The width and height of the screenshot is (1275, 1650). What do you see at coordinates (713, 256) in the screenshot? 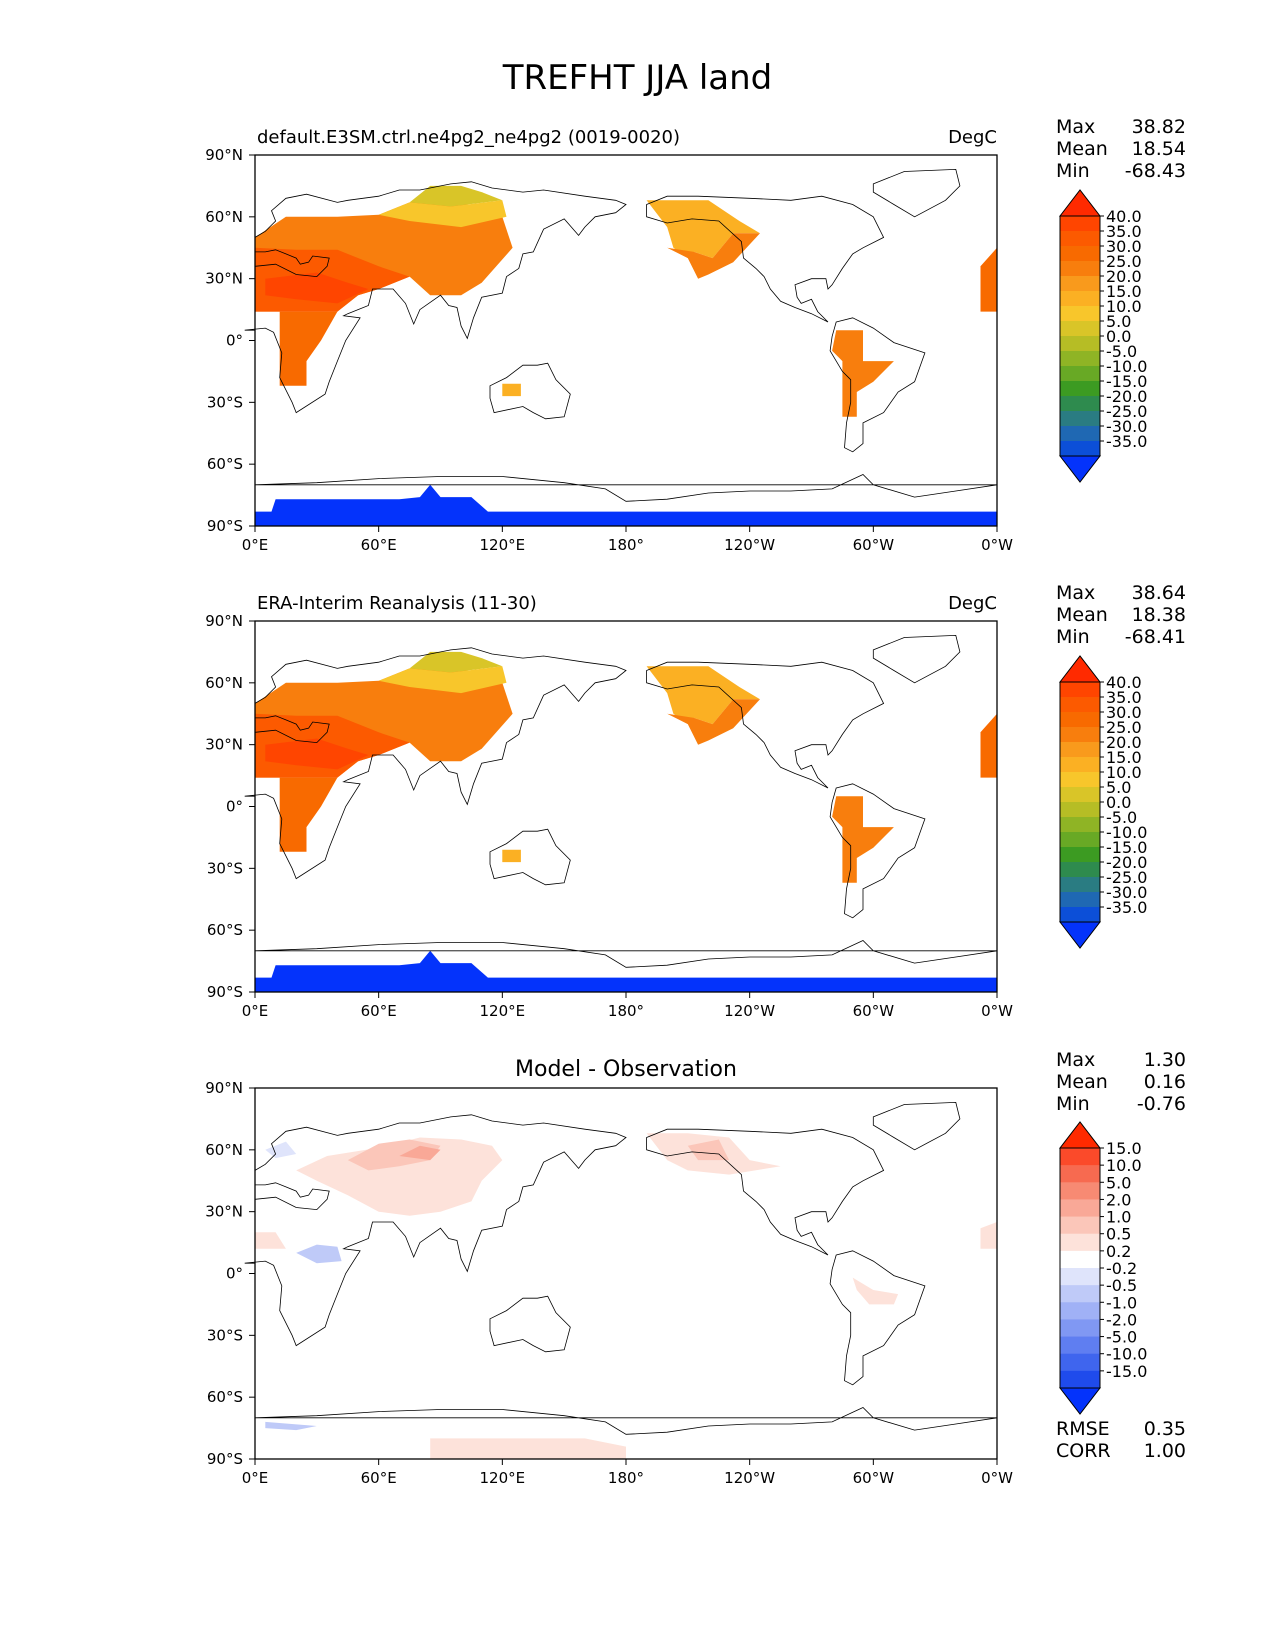
I see `field-region-north-america-warm` at bounding box center [713, 256].